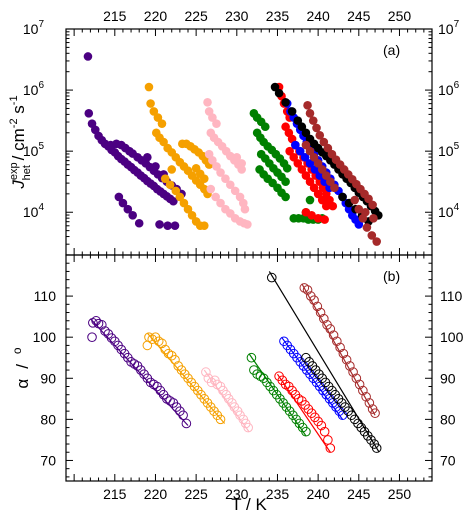 The width and height of the screenshot is (474, 524). I want to click on y-tick-label-b-right: 90, so click(448, 378).